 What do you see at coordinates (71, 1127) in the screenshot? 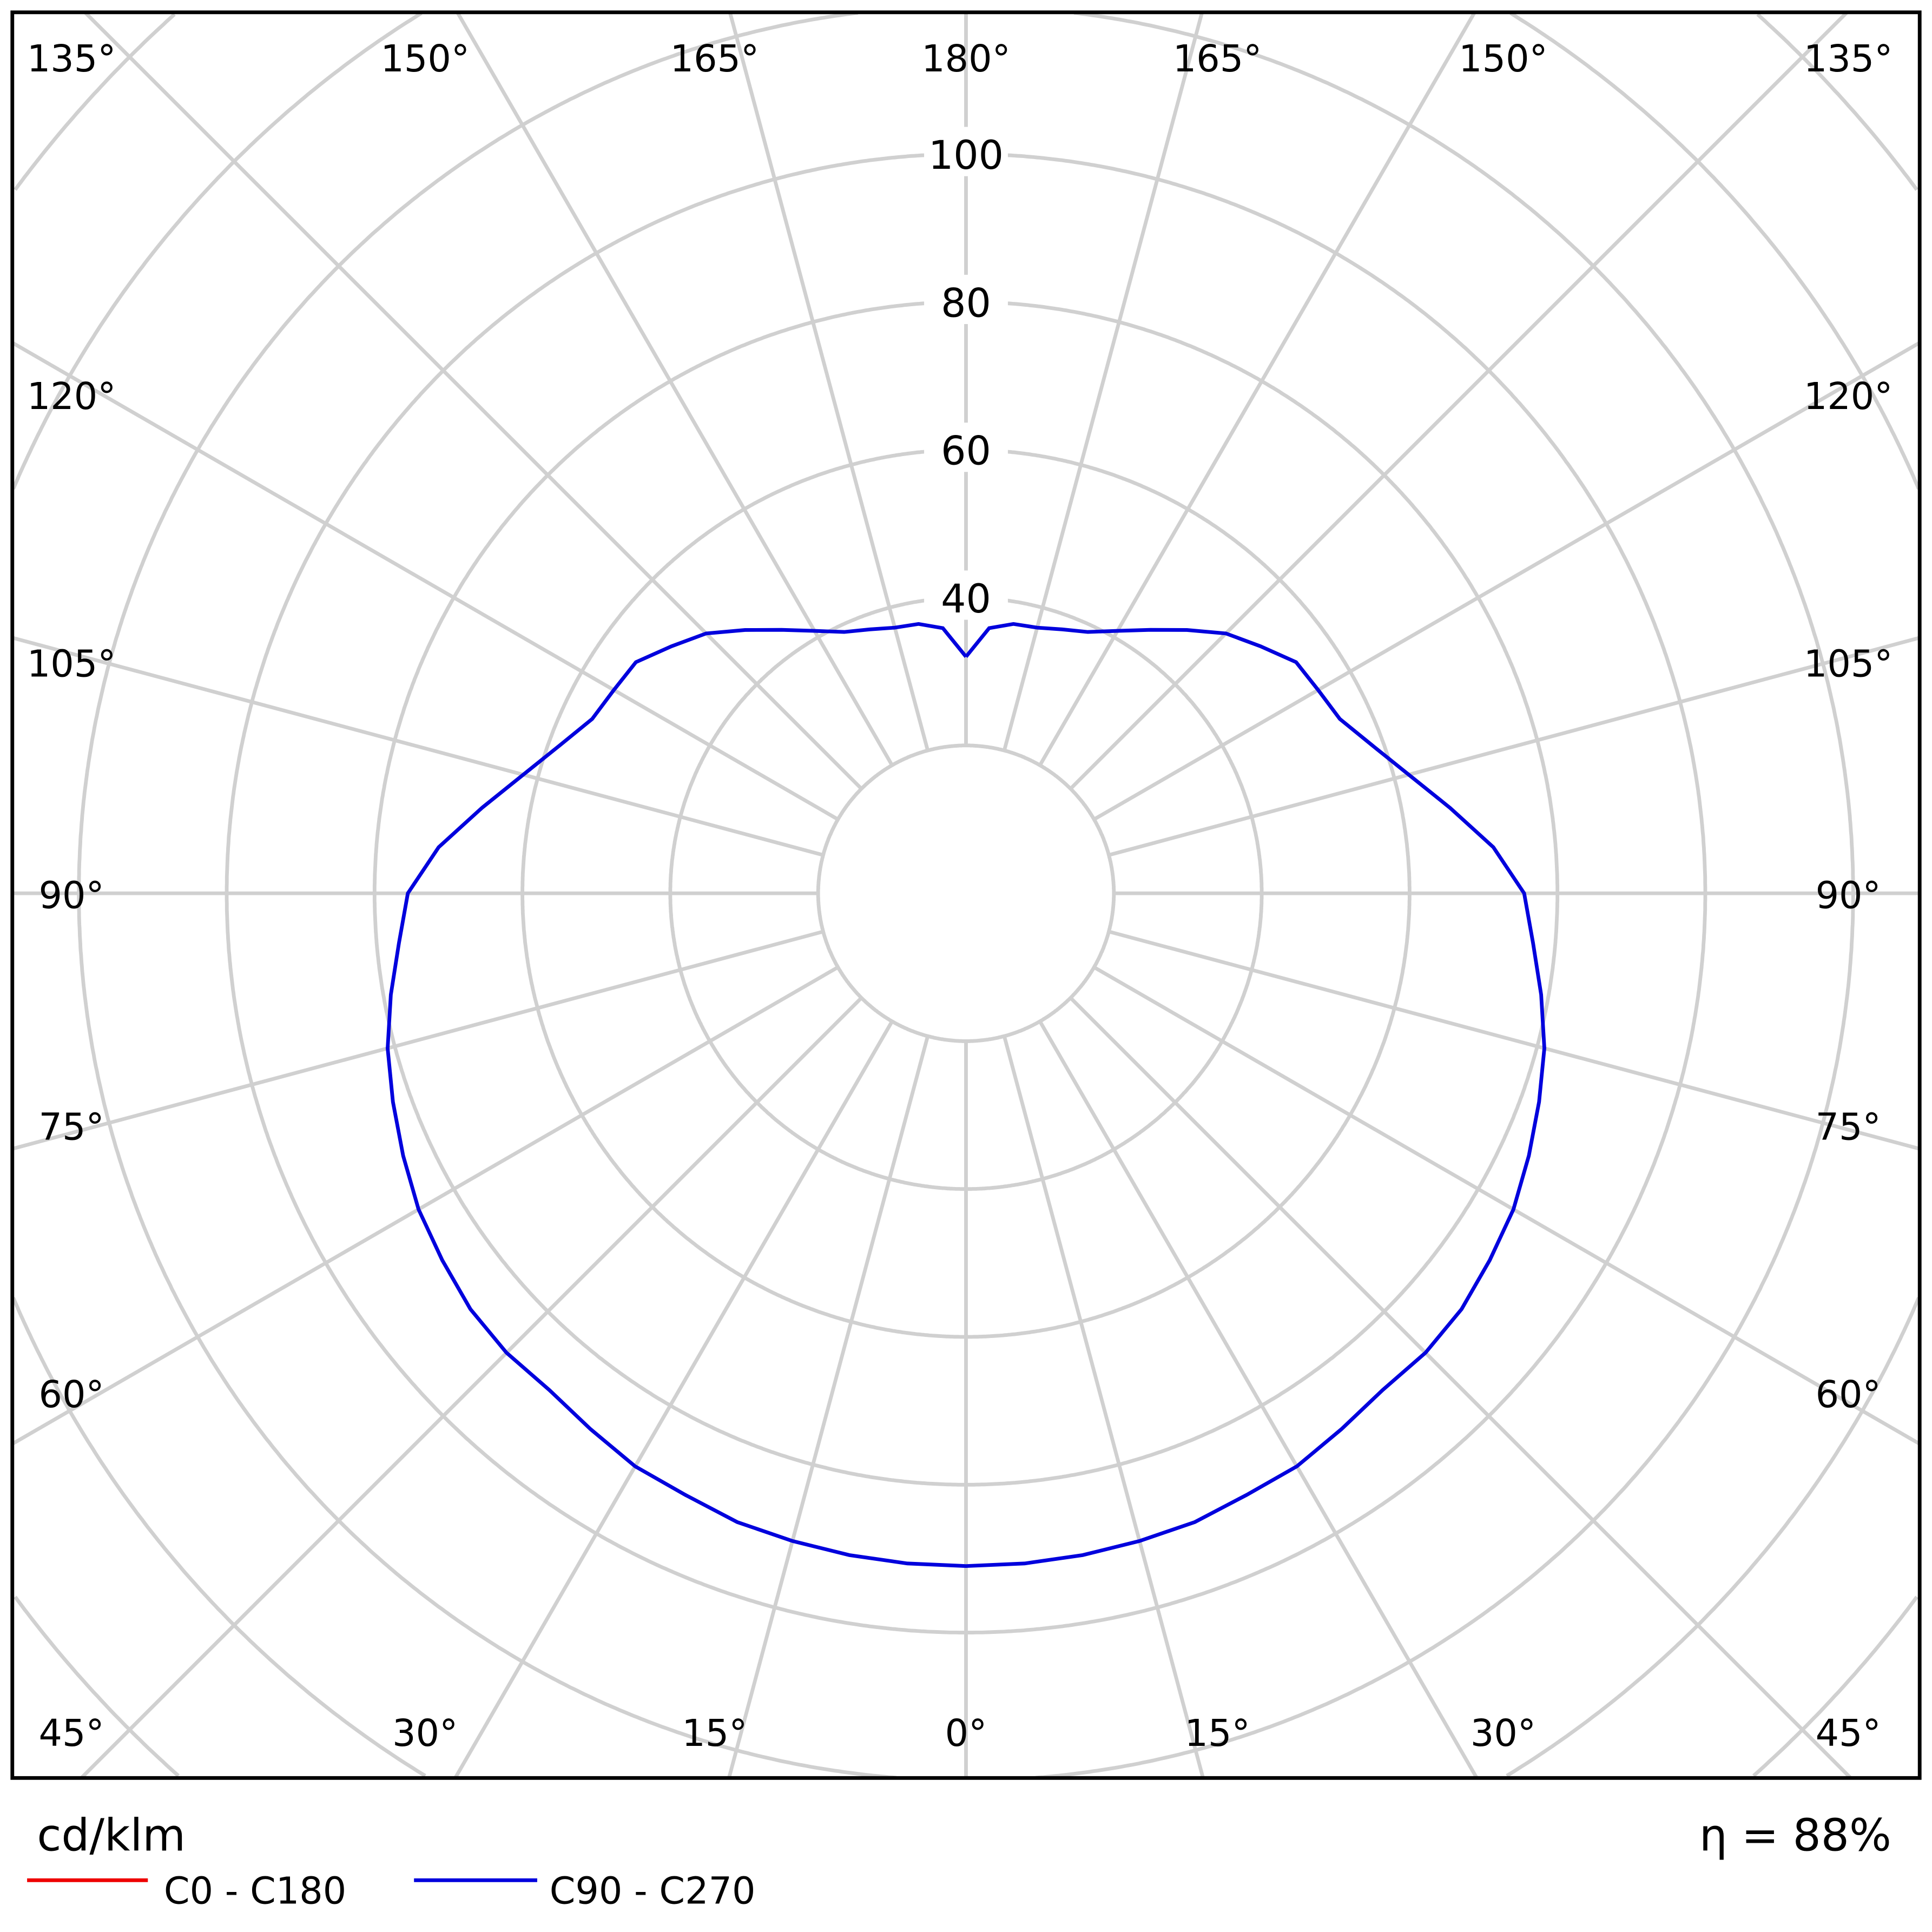
I see `angle-label-left: 75°` at bounding box center [71, 1127].